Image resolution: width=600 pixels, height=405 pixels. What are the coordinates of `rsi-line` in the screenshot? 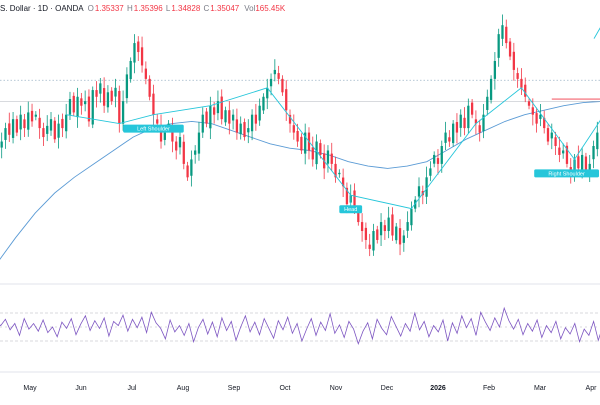 It's located at (300, 326).